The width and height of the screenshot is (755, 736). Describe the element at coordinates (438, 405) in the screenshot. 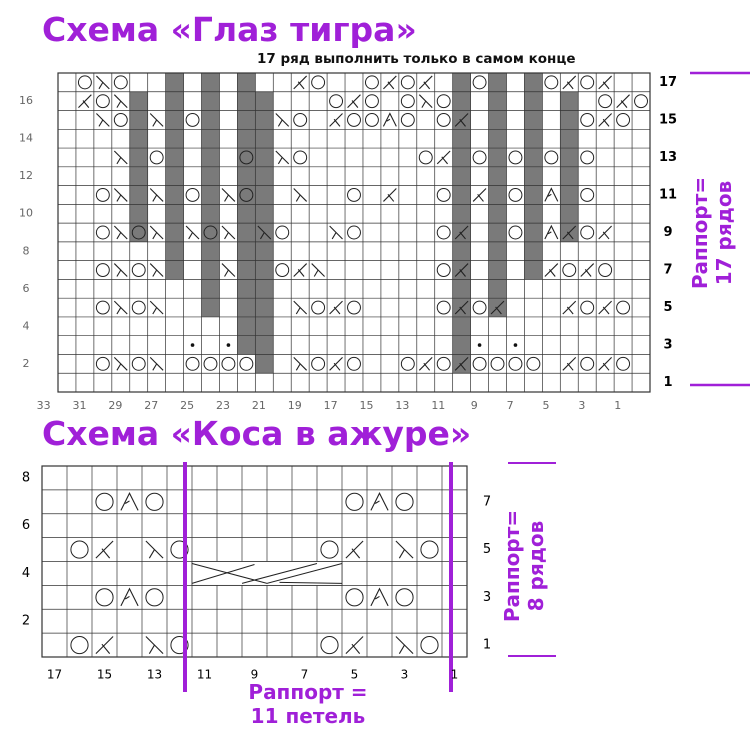

I see `chart1-stitch-number: 11` at that location.